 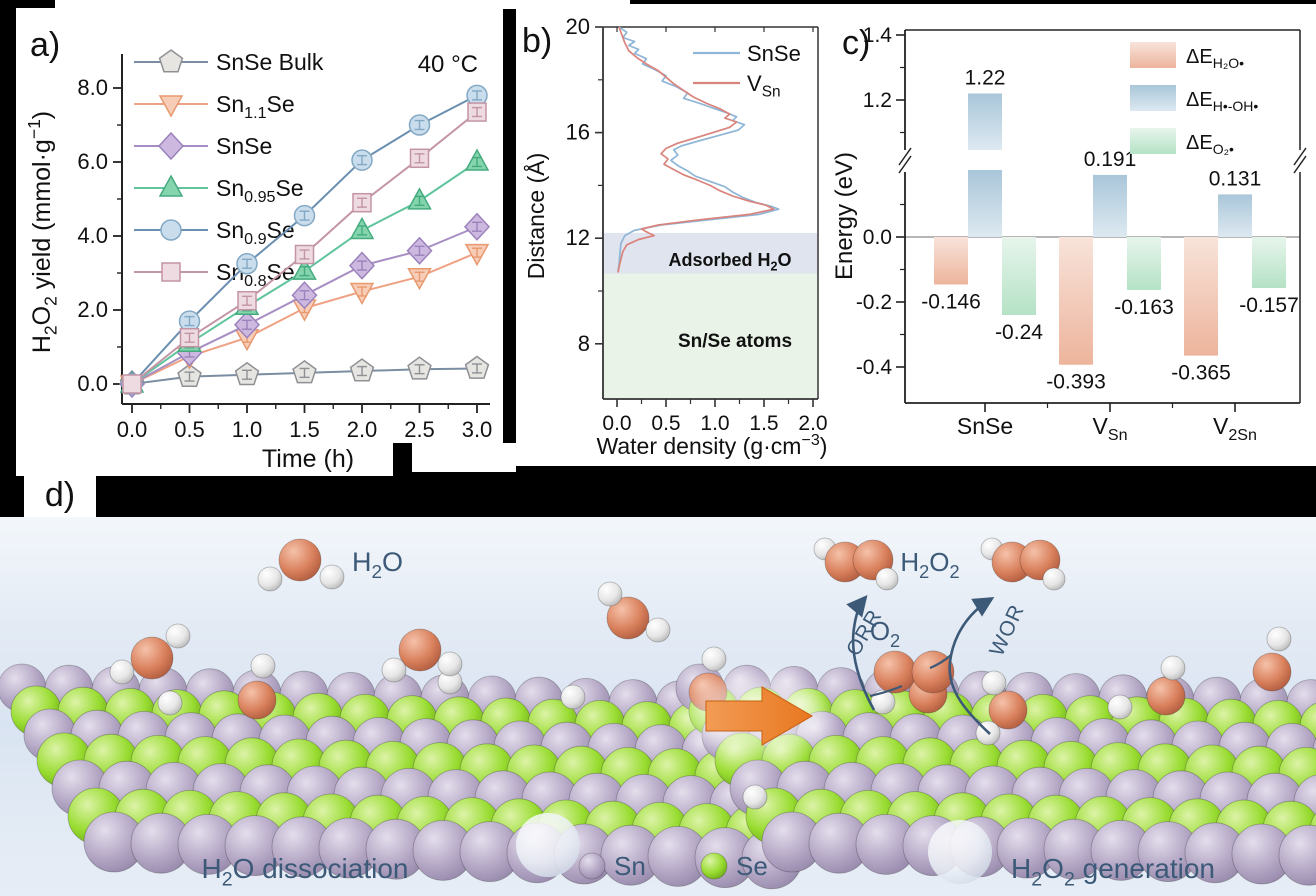 I want to click on bar-value-label: -0.157, so click(x=1269, y=305).